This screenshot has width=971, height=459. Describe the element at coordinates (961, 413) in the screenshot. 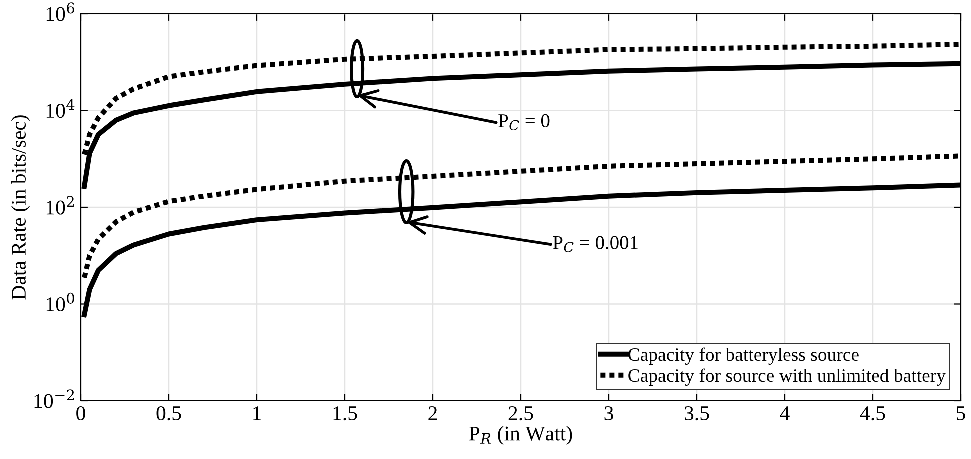

I see `x-tick-label: 5` at that location.